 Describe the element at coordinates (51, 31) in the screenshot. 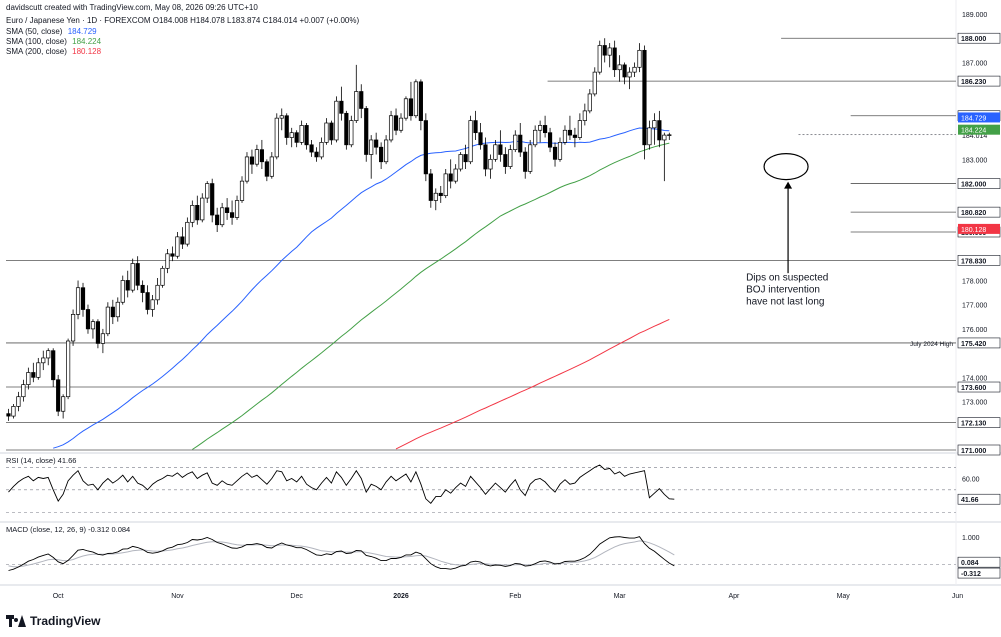

I see `sma50-legend: SMA (50, close) 184.729` at that location.